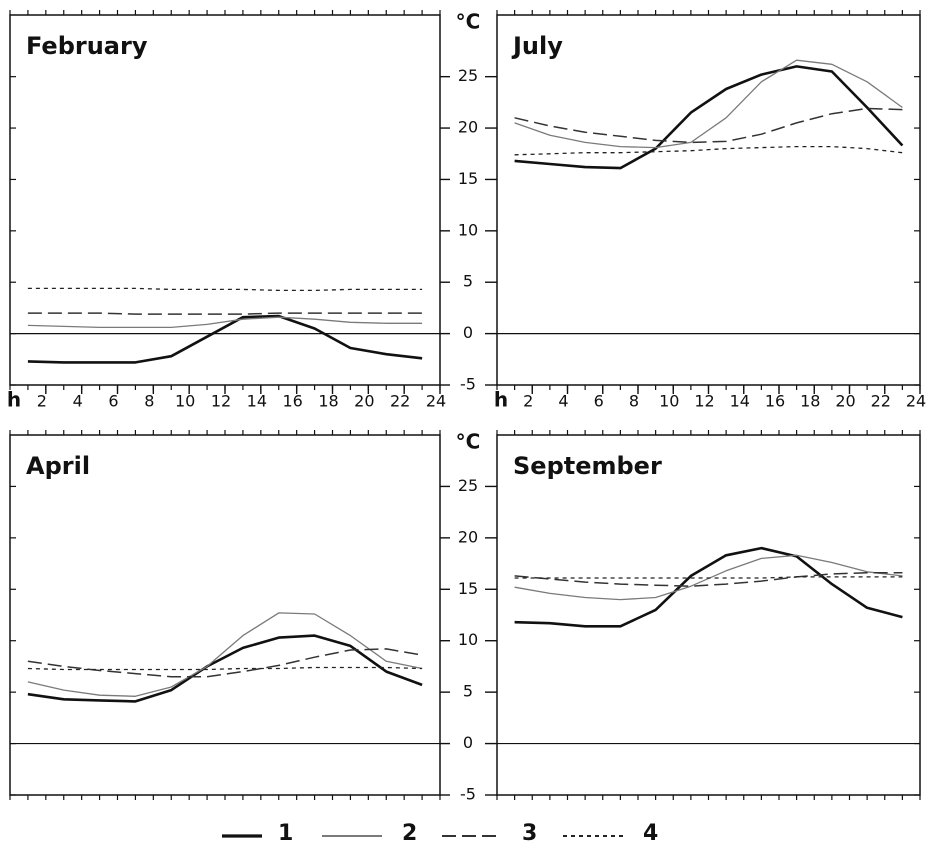  What do you see at coordinates (58, 466) in the screenshot?
I see `panel-title: April` at bounding box center [58, 466].